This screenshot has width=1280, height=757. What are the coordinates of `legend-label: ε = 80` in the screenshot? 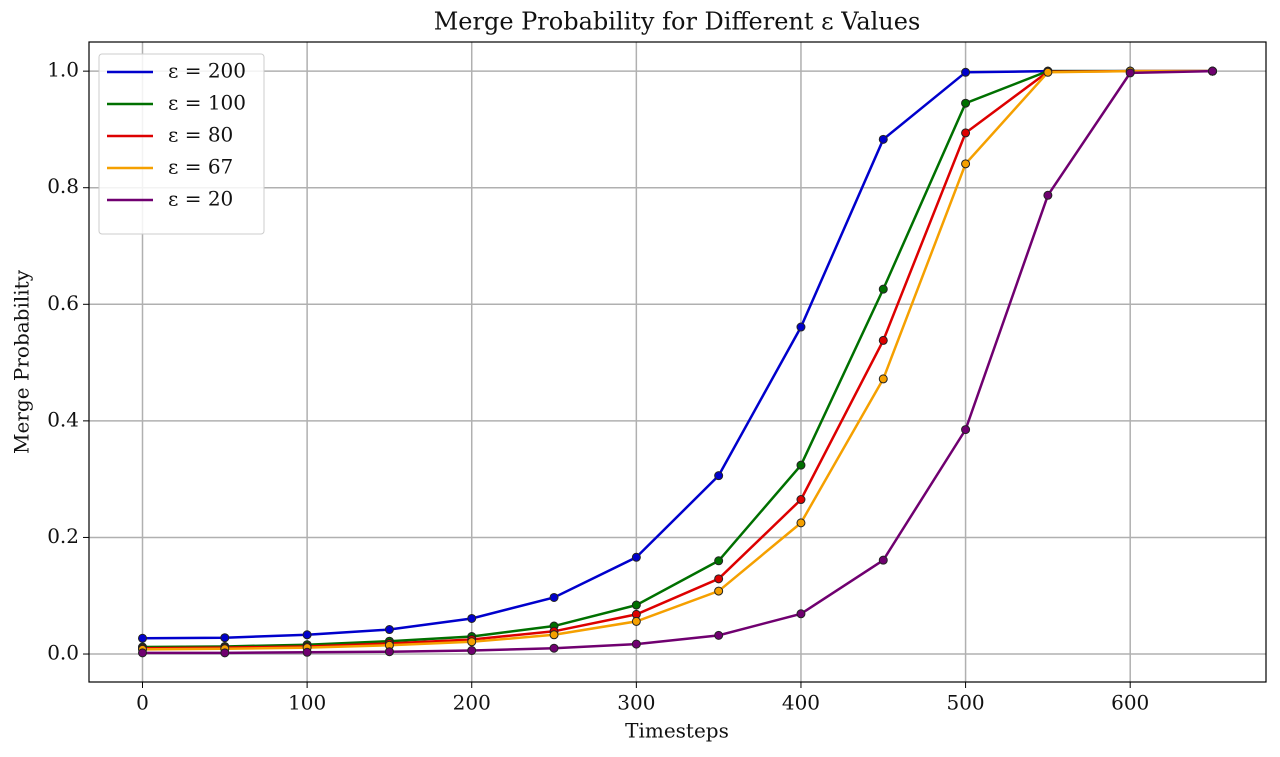 It's located at (200, 135).